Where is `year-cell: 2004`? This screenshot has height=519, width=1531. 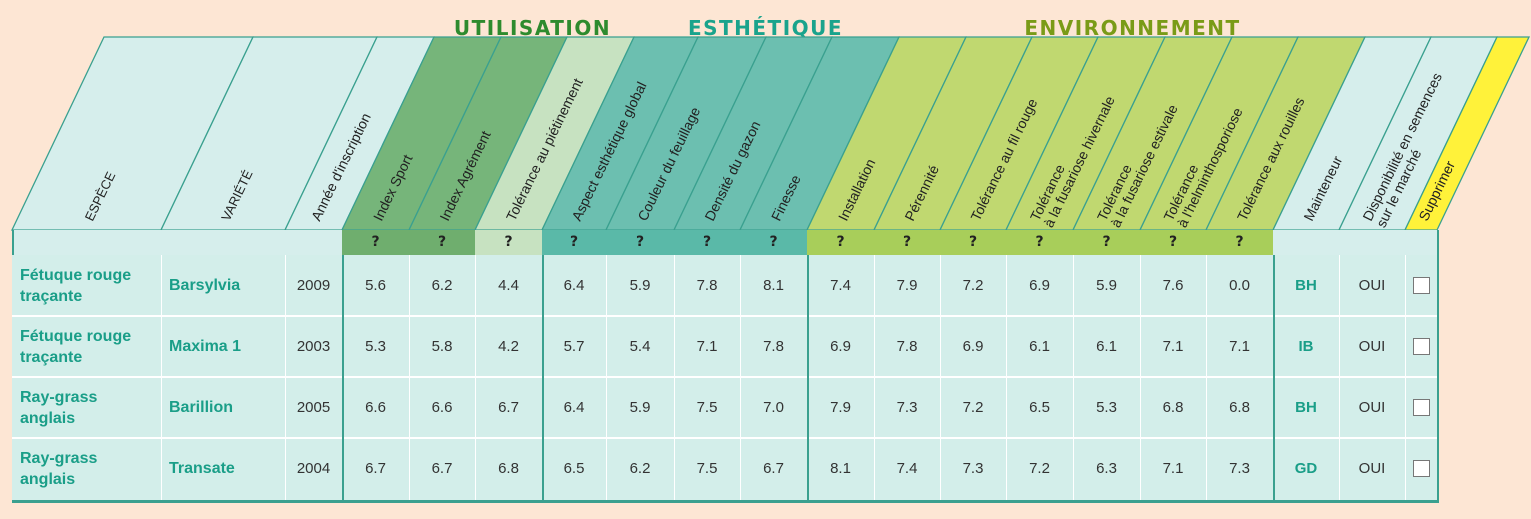 year-cell: 2004 is located at coordinates (313, 468).